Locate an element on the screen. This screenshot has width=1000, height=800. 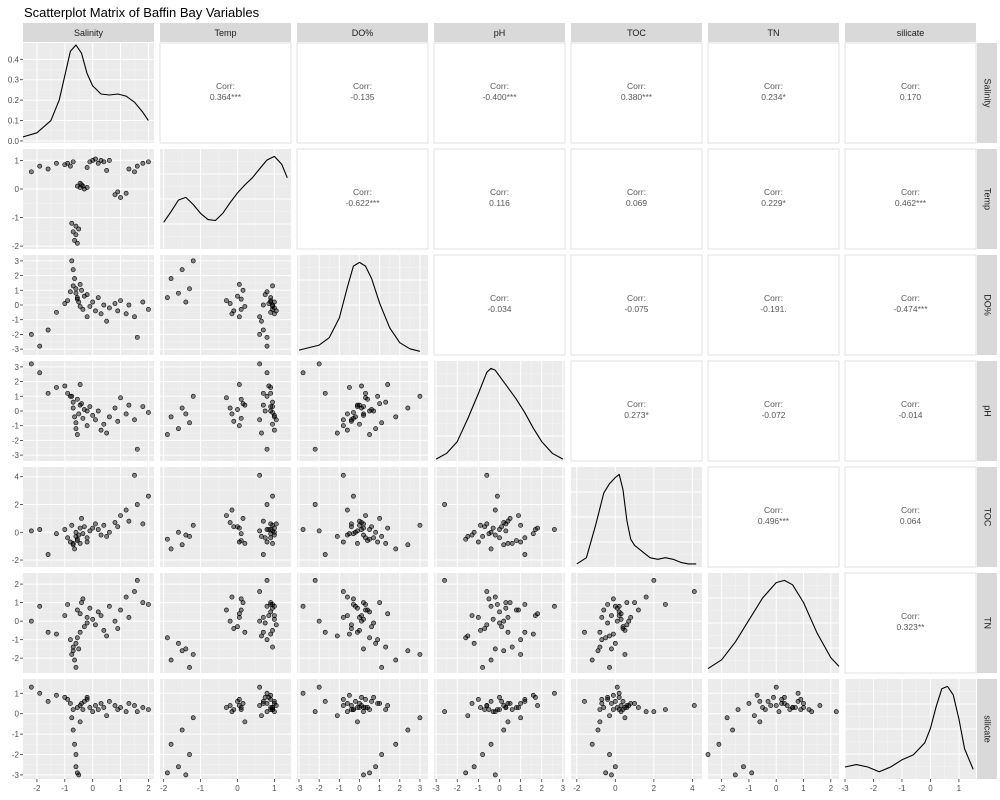
x-tick-label: -2 is located at coordinates (577, 788).